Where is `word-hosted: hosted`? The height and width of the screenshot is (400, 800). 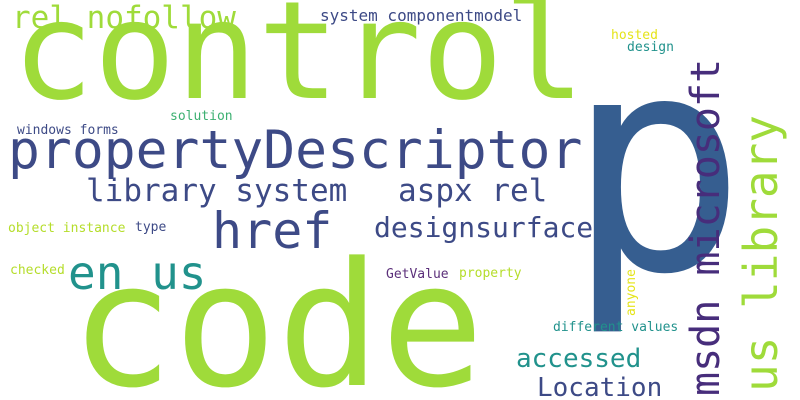 word-hosted: hosted is located at coordinates (634, 35).